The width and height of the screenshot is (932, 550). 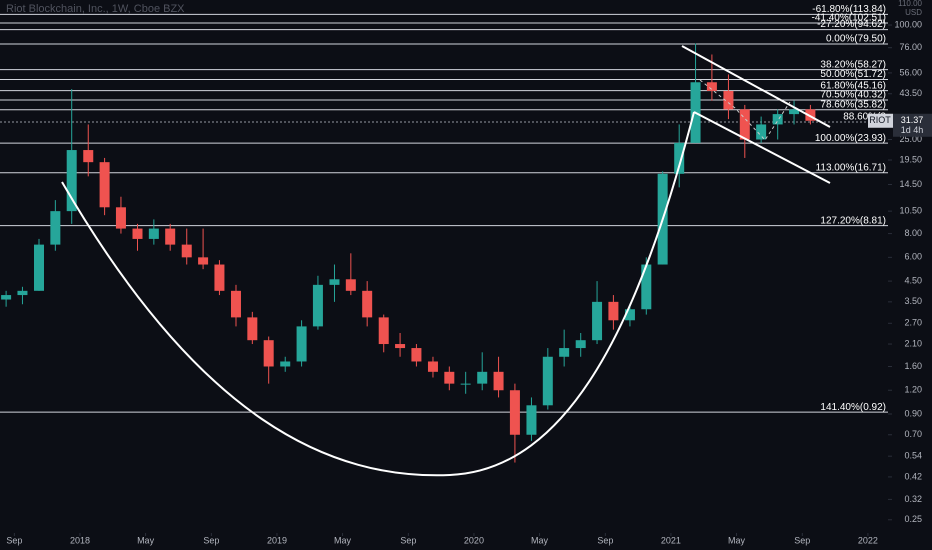 What do you see at coordinates (913, 366) in the screenshot?
I see `y-tick-label: 1.60` at bounding box center [913, 366].